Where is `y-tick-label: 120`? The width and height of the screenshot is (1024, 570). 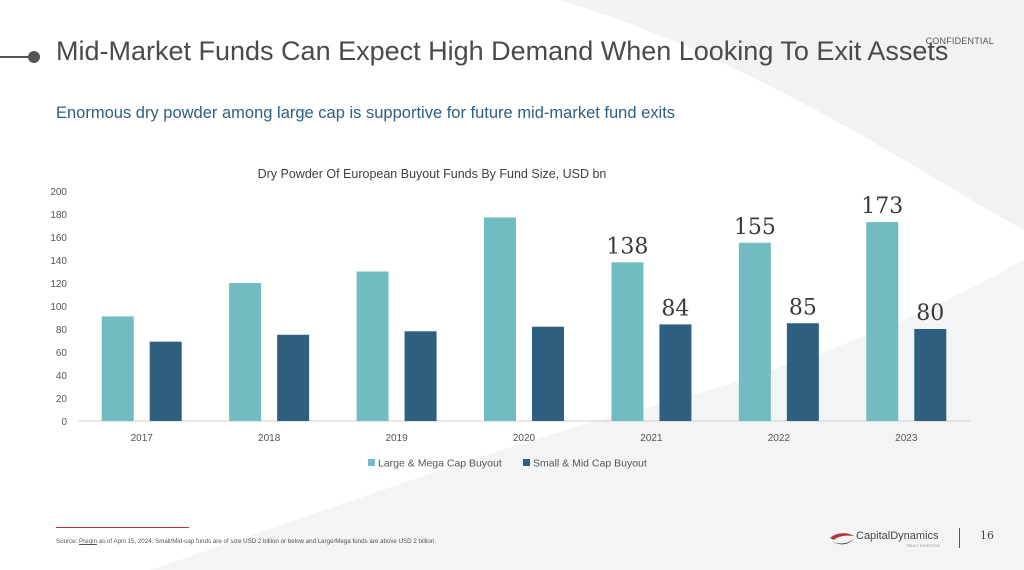
y-tick-label: 120 is located at coordinates (58, 284).